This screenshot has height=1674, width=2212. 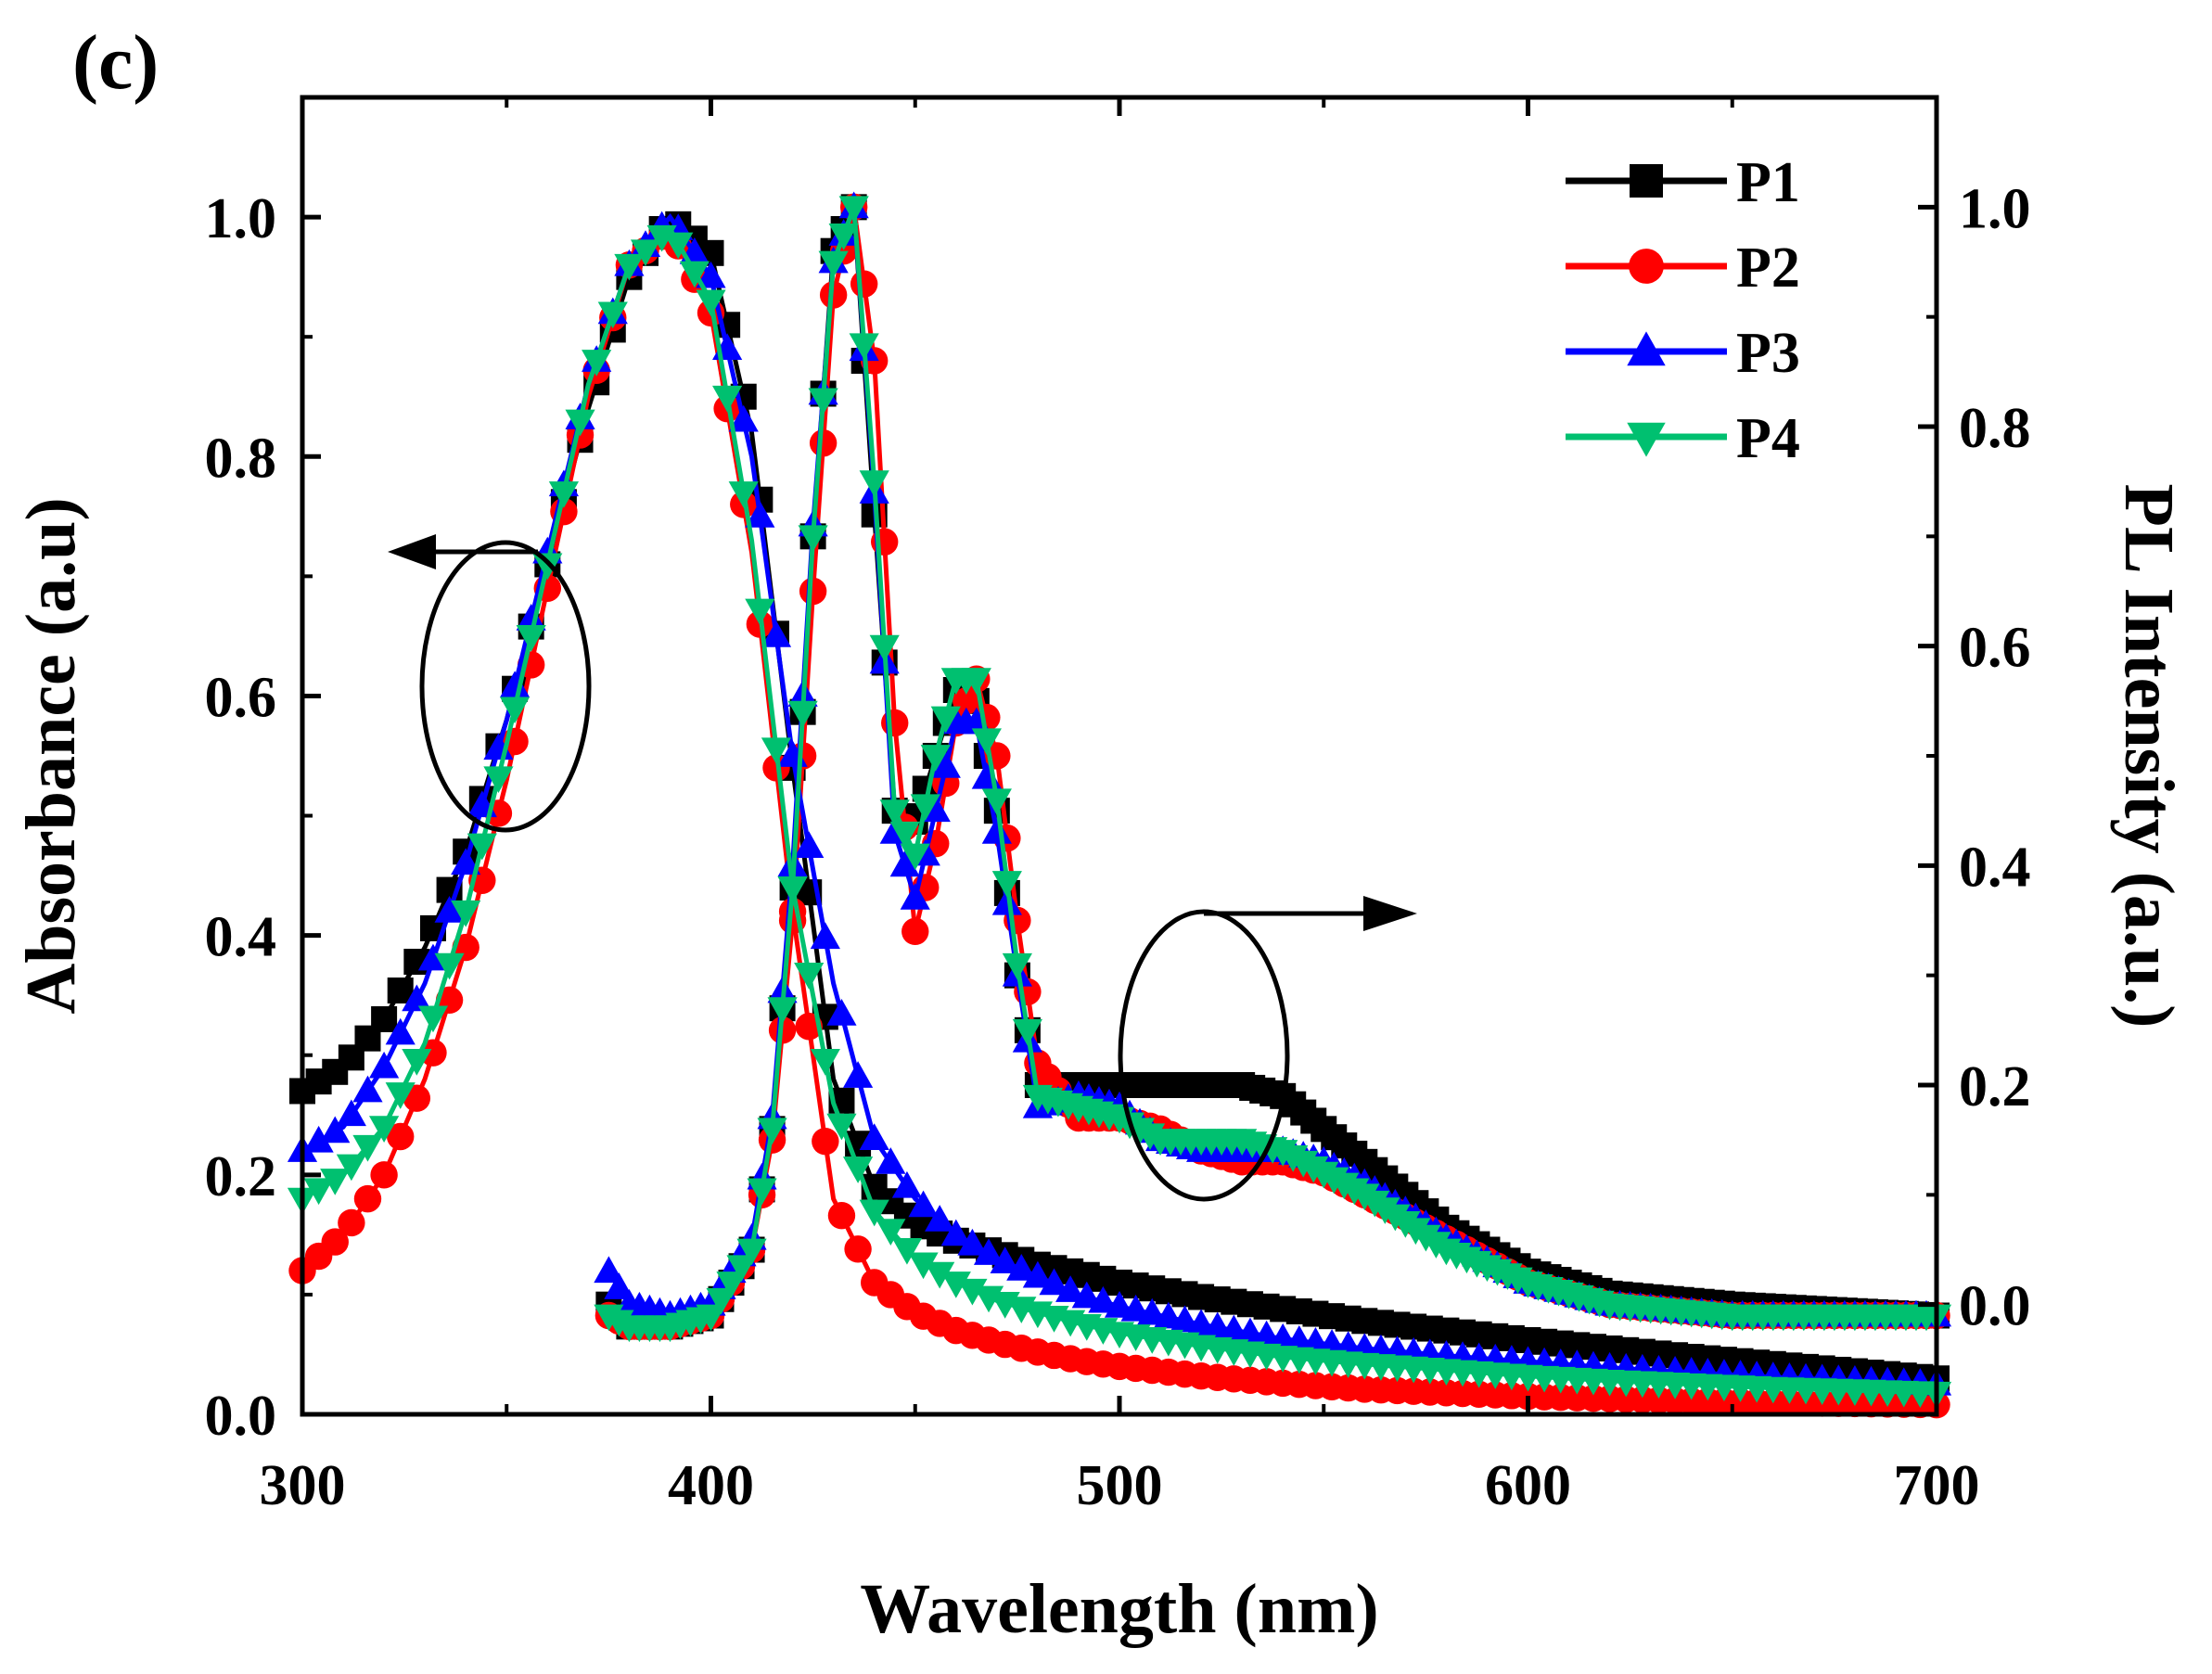 What do you see at coordinates (1768, 268) in the screenshot?
I see `legend-label: P2` at bounding box center [1768, 268].